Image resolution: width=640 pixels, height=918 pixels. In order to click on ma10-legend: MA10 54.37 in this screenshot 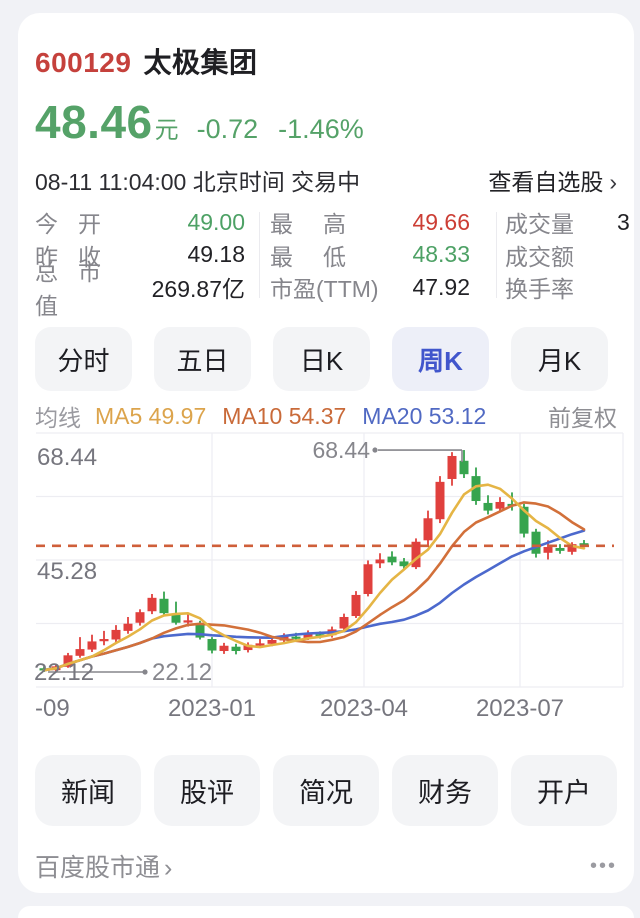, I will do `click(284, 415)`.